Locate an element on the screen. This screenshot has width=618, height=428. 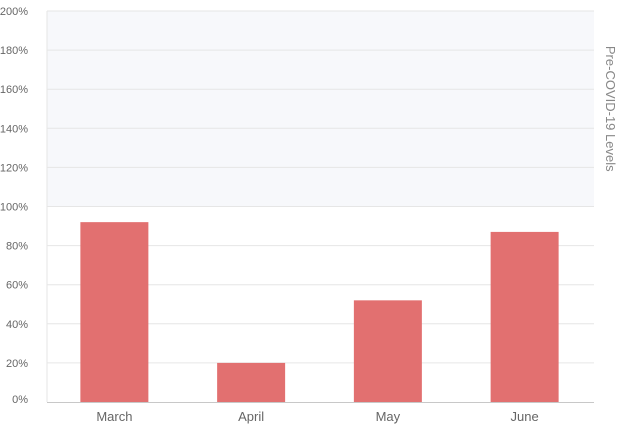
bar-may is located at coordinates (387, 351).